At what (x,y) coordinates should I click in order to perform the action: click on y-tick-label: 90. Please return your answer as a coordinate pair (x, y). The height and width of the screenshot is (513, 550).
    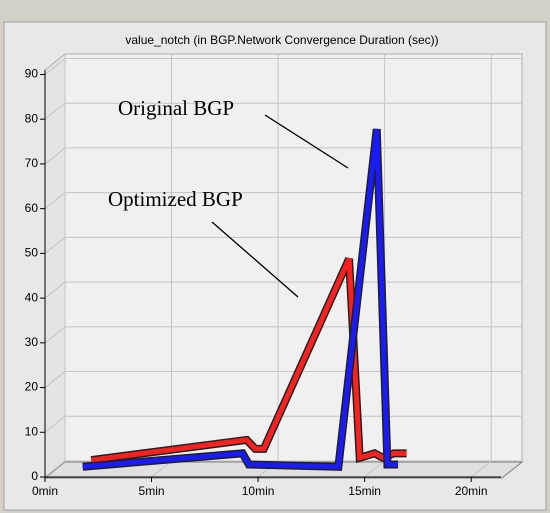
    Looking at the image, I should click on (32, 74).